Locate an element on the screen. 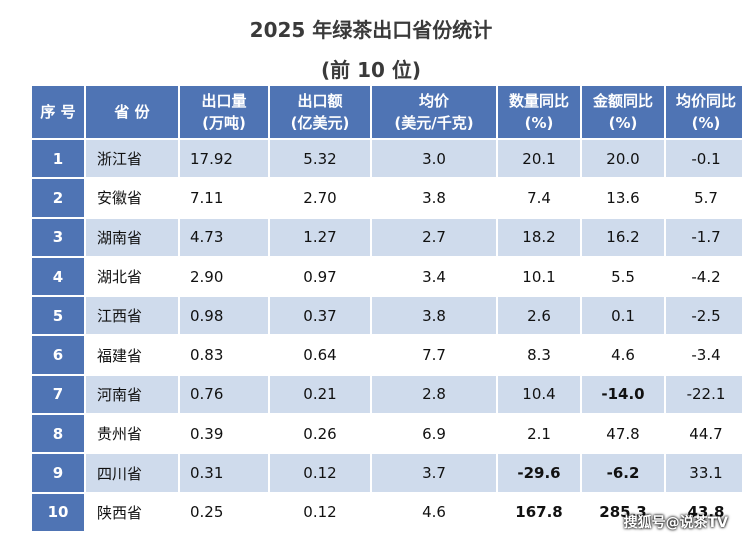 Image resolution: width=742 pixels, height=540 pixels. volume-cell: 17.92 is located at coordinates (224, 159).